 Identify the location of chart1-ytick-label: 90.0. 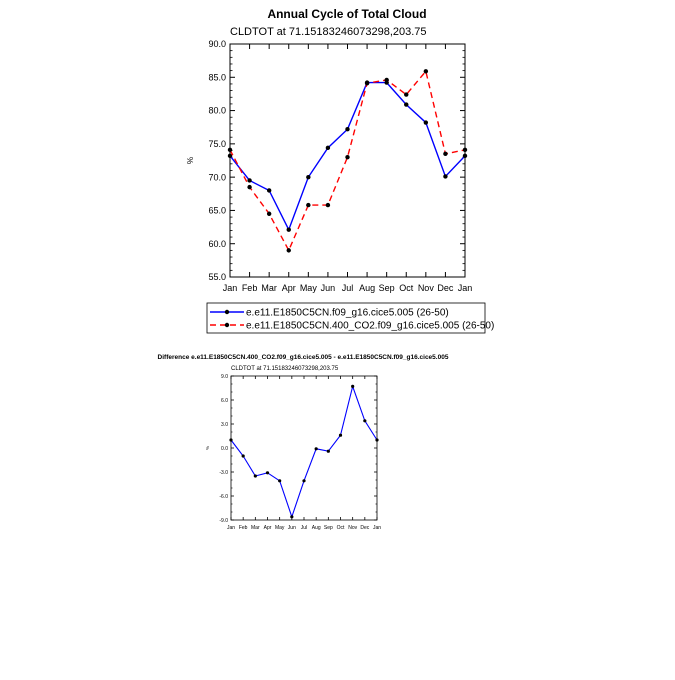
(217, 44).